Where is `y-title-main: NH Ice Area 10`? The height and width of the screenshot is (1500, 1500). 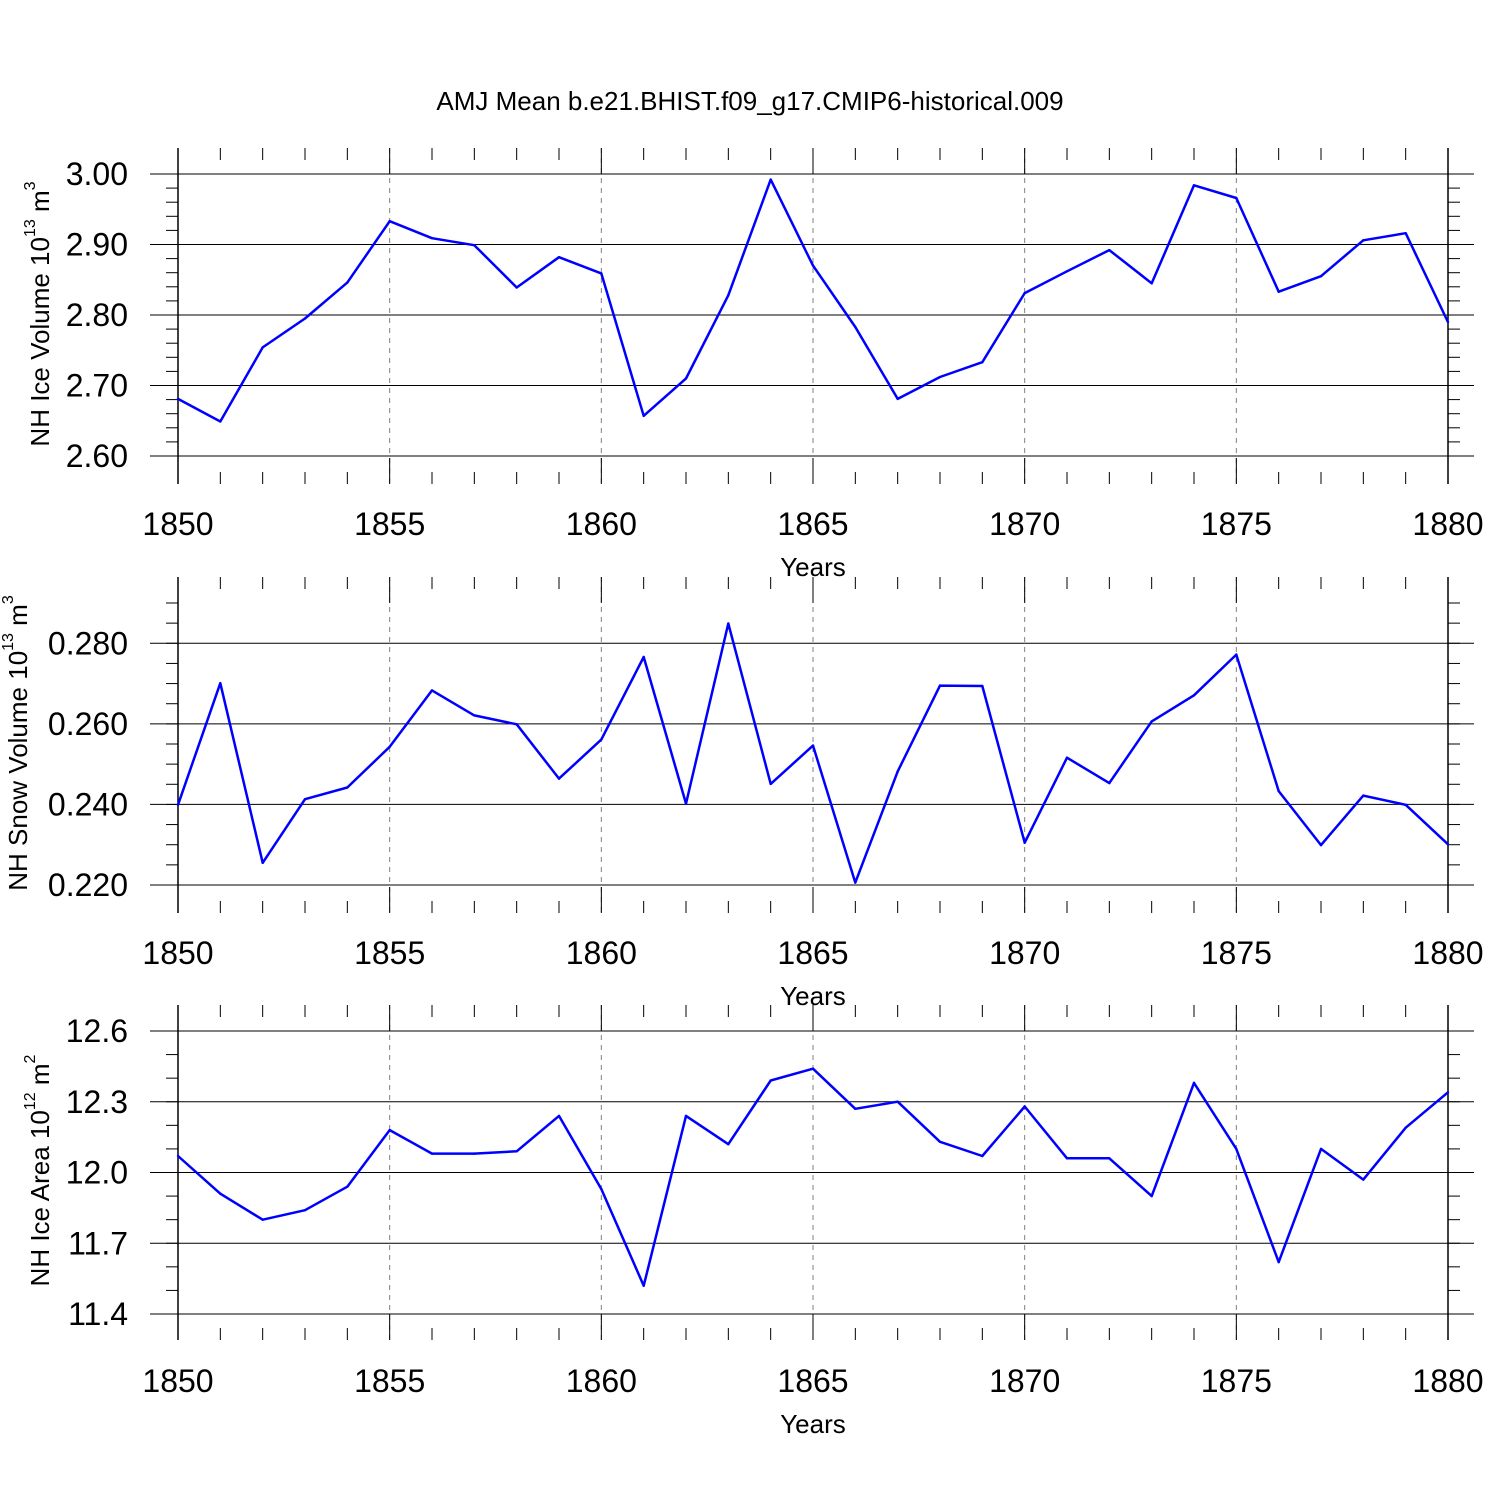
y-title-main: NH Ice Area 10 is located at coordinates (40, 1198).